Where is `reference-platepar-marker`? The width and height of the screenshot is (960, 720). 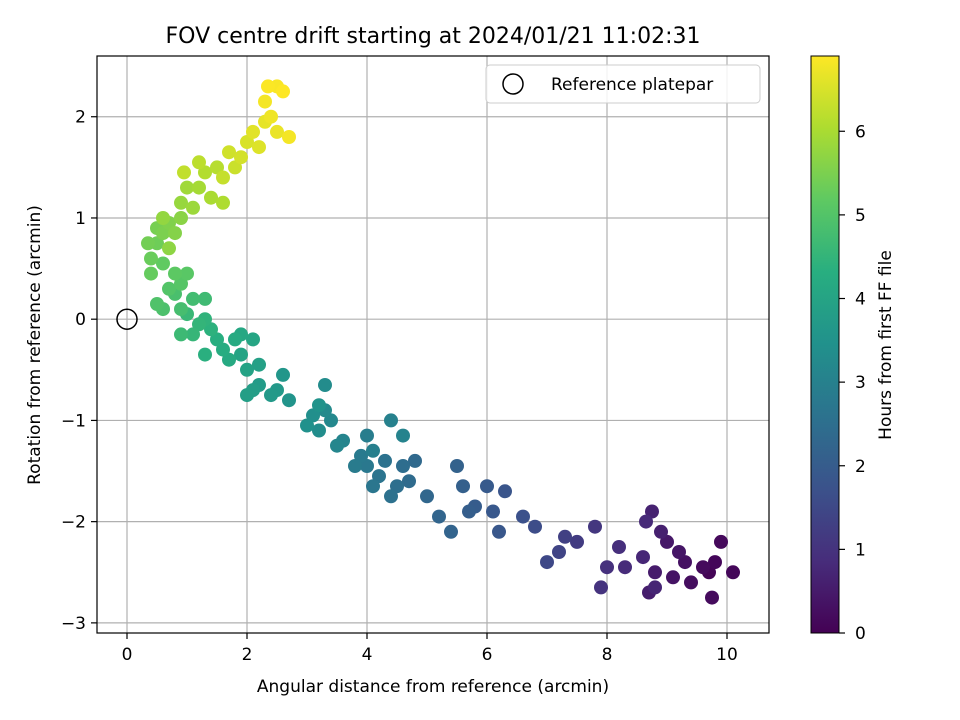
reference-platepar-marker is located at coordinates (127, 319).